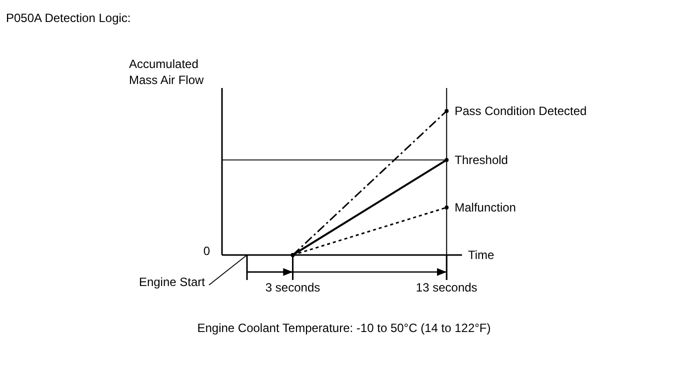 This screenshot has height=366, width=688. I want to click on series-label: Threshold, so click(481, 159).